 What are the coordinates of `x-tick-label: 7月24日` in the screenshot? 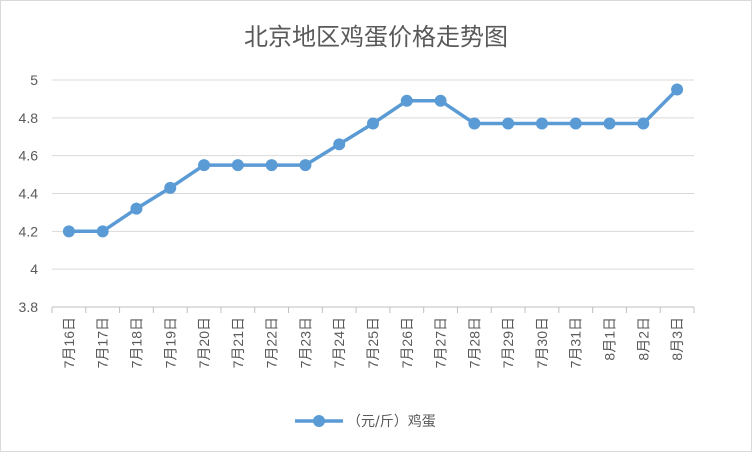 It's located at (339, 342).